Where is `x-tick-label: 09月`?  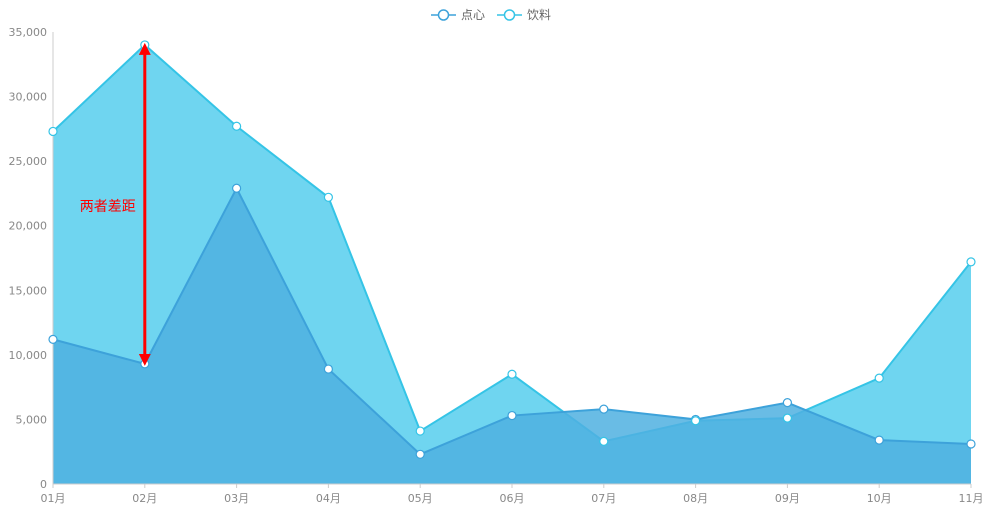 x-tick-label: 09月 is located at coordinates (787, 498).